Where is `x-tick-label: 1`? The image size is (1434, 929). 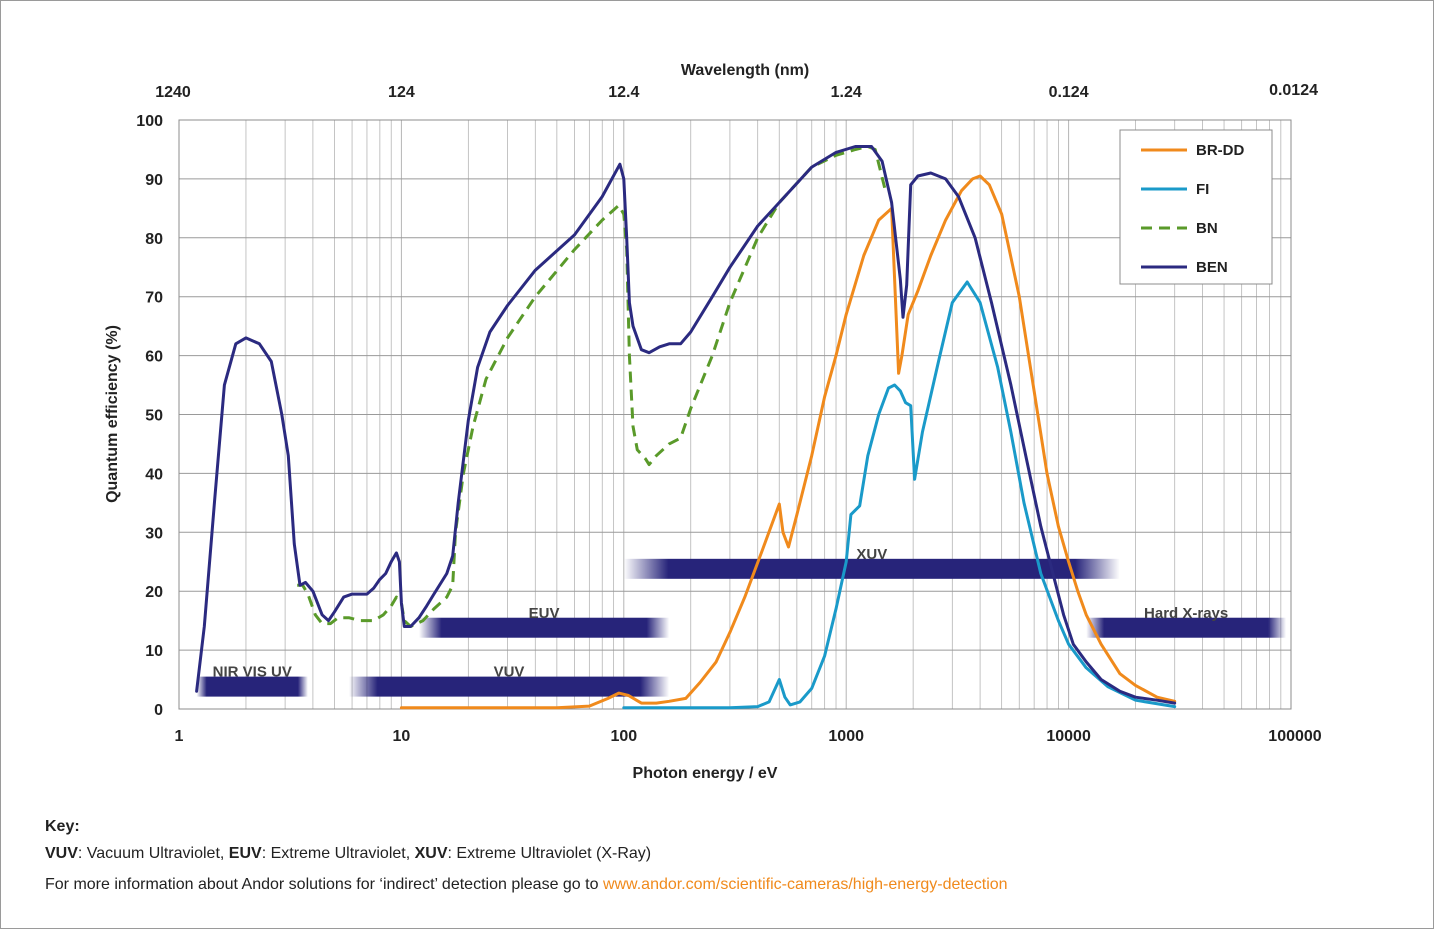
x-tick-label: 1 is located at coordinates (179, 736).